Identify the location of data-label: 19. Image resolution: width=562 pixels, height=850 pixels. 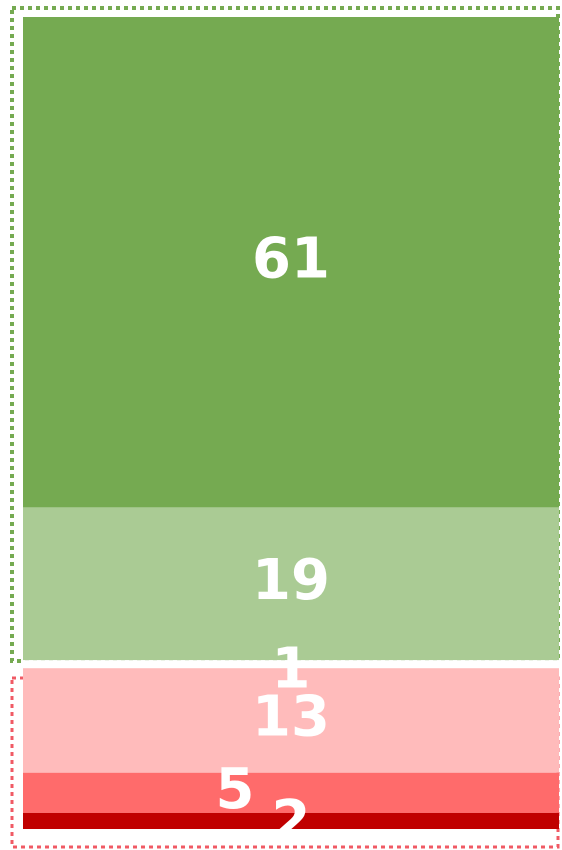
(291, 580).